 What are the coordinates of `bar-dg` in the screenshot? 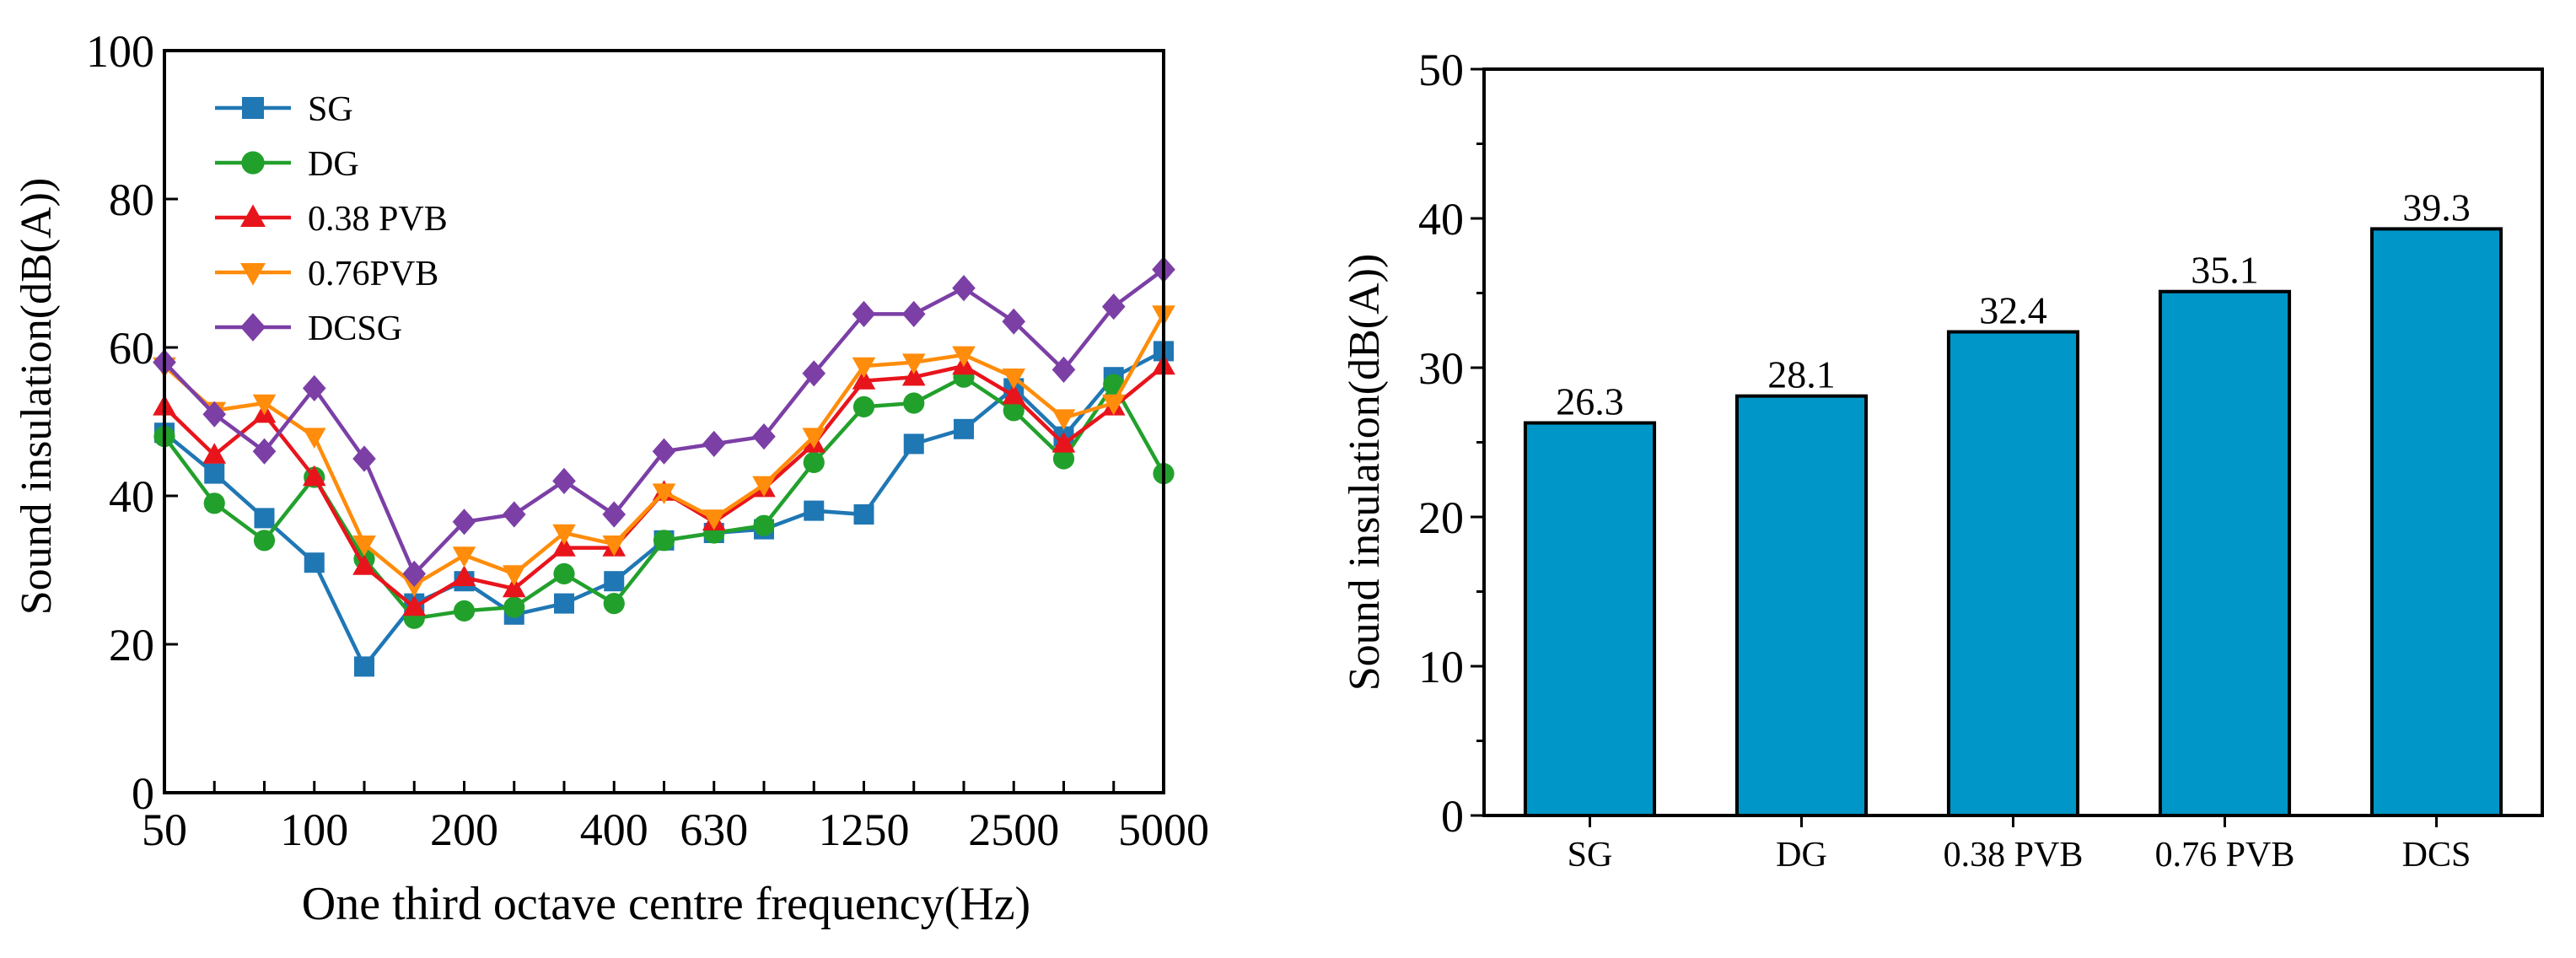 It's located at (1801, 606).